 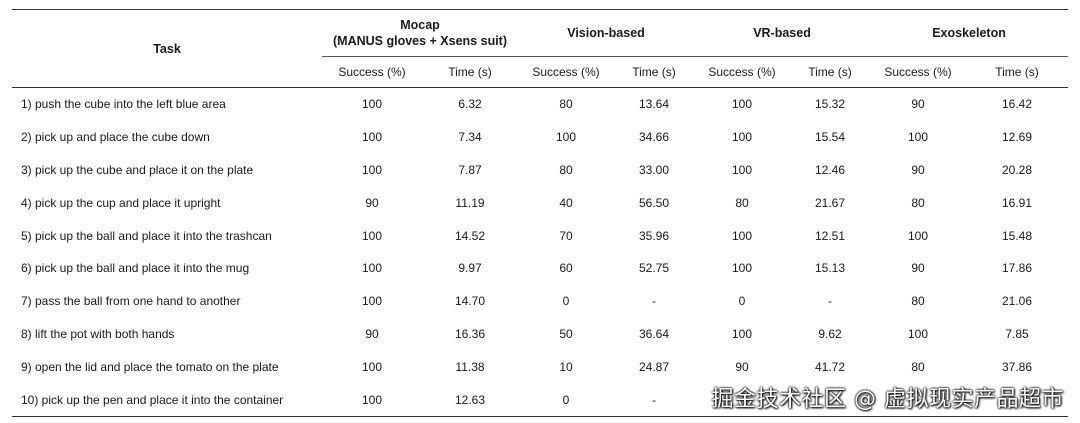 What do you see at coordinates (121, 202) in the screenshot?
I see `task-cell: 4) pick up the cup and place it upright` at bounding box center [121, 202].